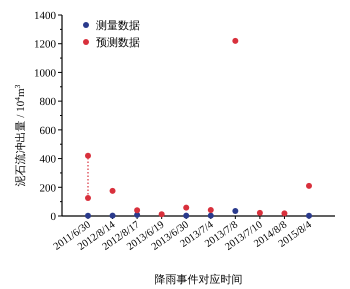 This screenshot has width=350, height=289. Describe the element at coordinates (45, 16) in the screenshot. I see `y-tick-label: 1400` at that location.